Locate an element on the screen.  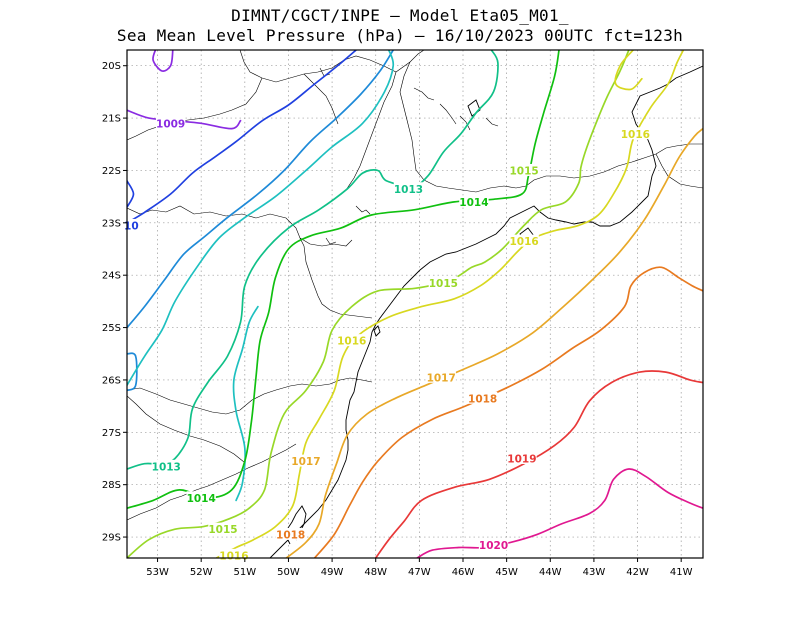
isobar-label-10: 10 is located at coordinates (131, 226).